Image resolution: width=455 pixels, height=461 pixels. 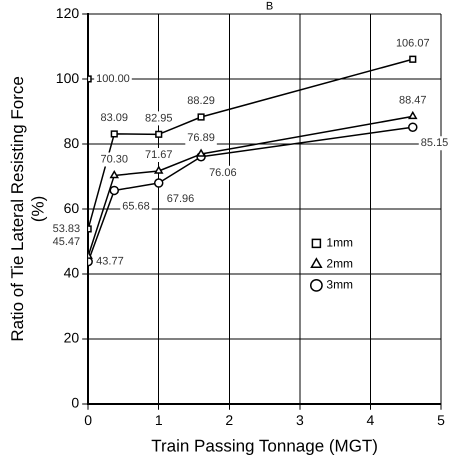 What do you see at coordinates (110, 262) in the screenshot?
I see `data-label: 43.77` at bounding box center [110, 262].